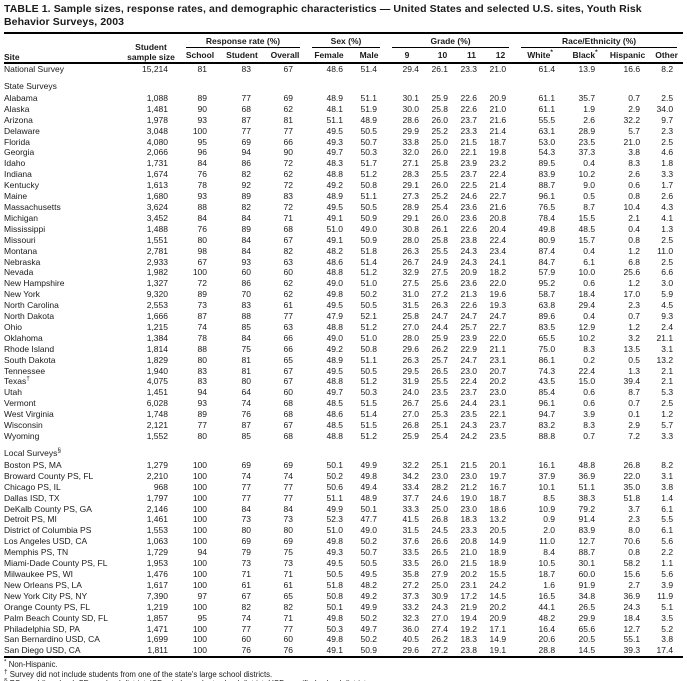  What do you see at coordinates (288, 508) in the screenshot?
I see `value-cell: 84` at bounding box center [288, 508].